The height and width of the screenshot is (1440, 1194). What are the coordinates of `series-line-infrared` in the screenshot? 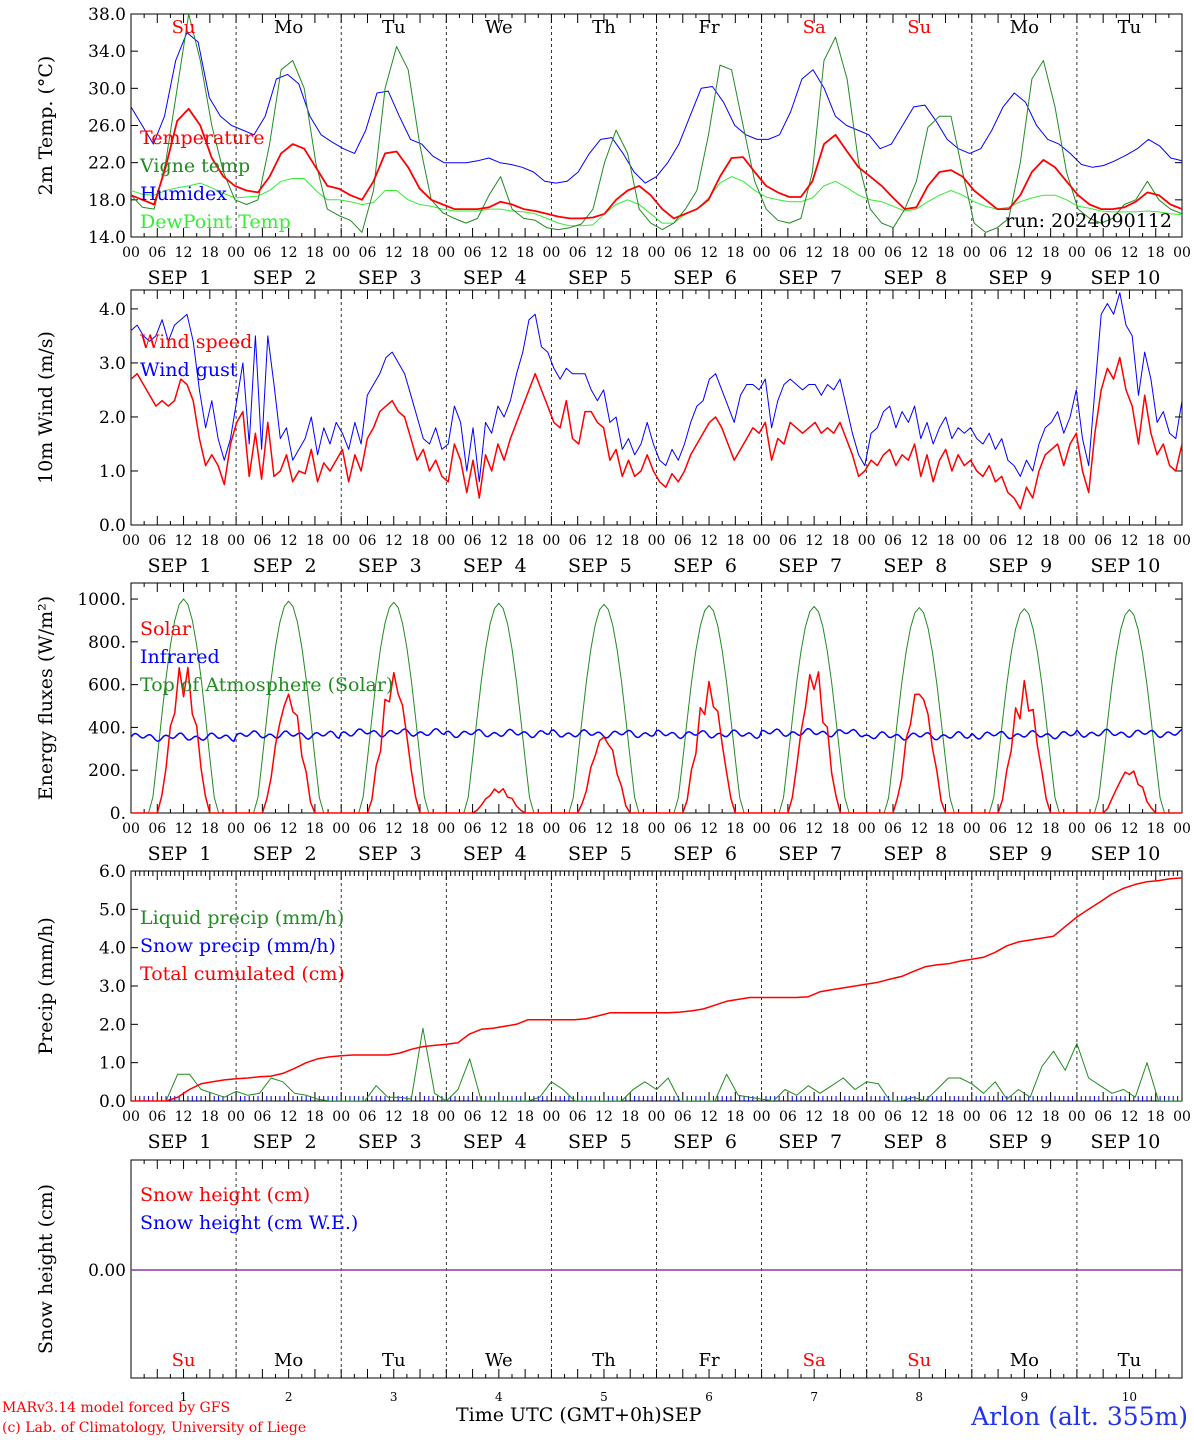 It's located at (656, 735).